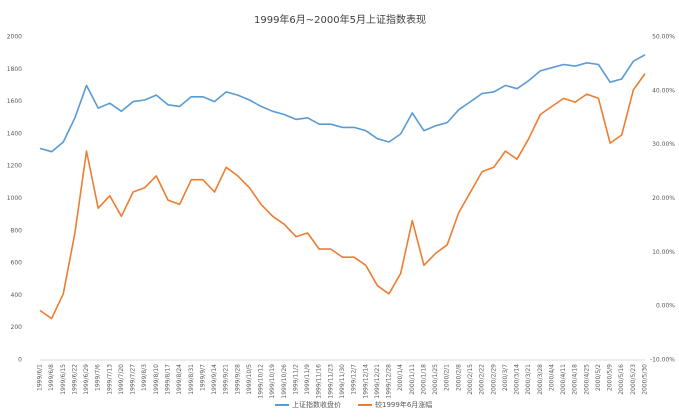  What do you see at coordinates (17, 295) in the screenshot?
I see `y-tick-label: 400` at bounding box center [17, 295].